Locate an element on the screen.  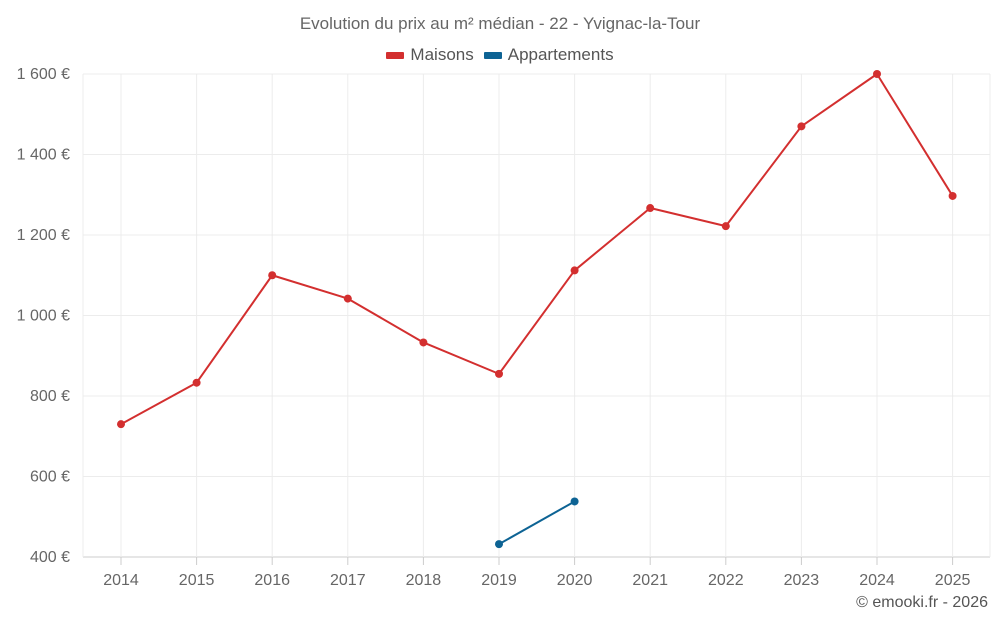
x-tick-label: 2024 is located at coordinates (877, 580).